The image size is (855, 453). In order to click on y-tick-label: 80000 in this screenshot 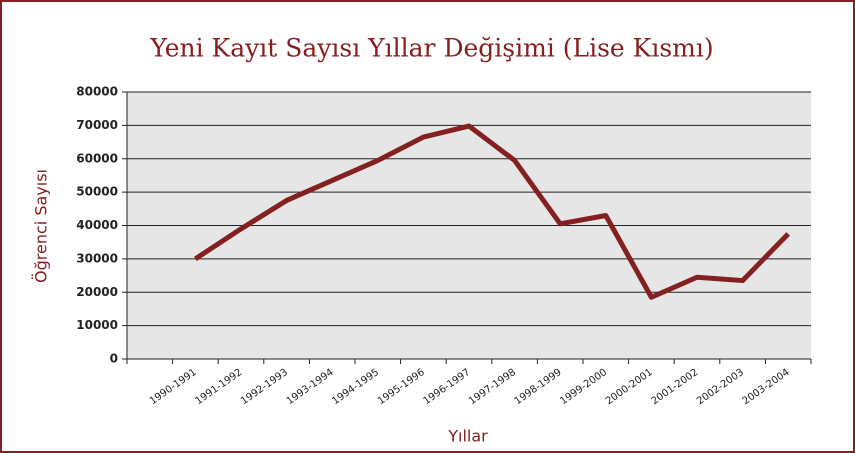, I will do `click(97, 92)`.